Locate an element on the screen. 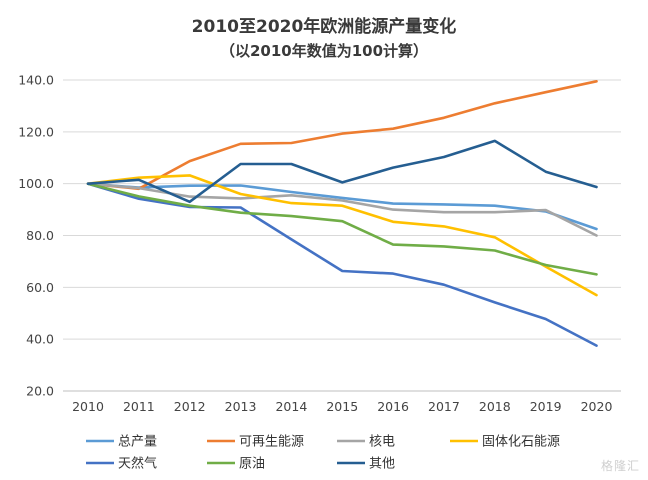 The width and height of the screenshot is (648, 480). legend-label: 总产量 is located at coordinates (137, 442).